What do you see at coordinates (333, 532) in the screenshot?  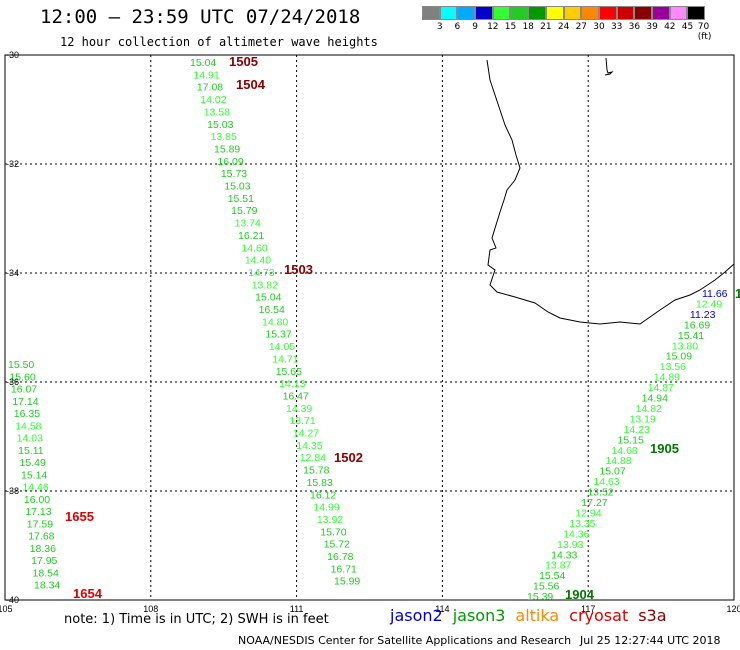 I see `wave-height-value: 15.70` at bounding box center [333, 532].